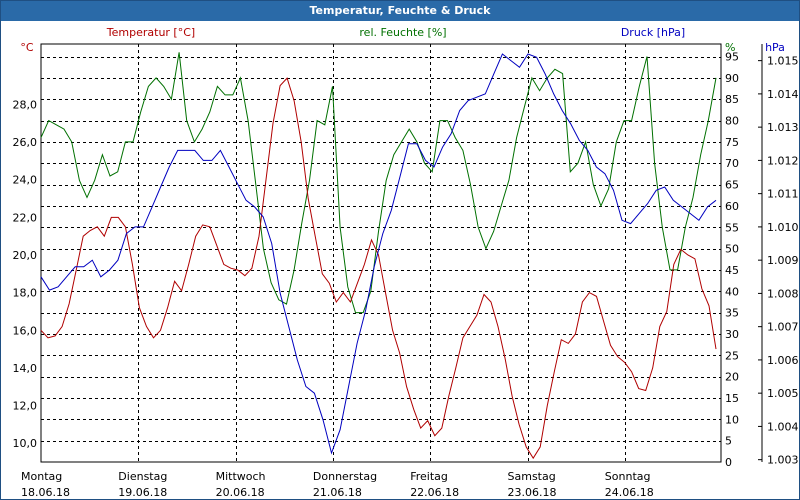  I want to click on pressure-tick-label: 1.013, so click(783, 127).